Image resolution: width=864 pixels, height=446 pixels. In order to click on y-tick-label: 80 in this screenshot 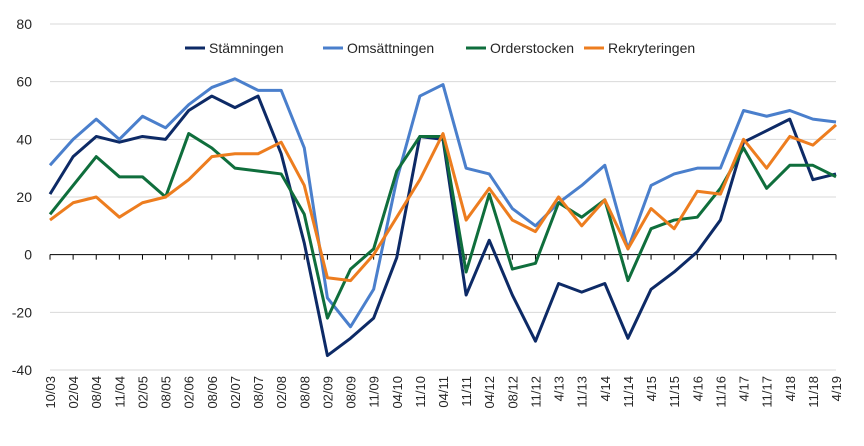, I will do `click(24, 24)`.